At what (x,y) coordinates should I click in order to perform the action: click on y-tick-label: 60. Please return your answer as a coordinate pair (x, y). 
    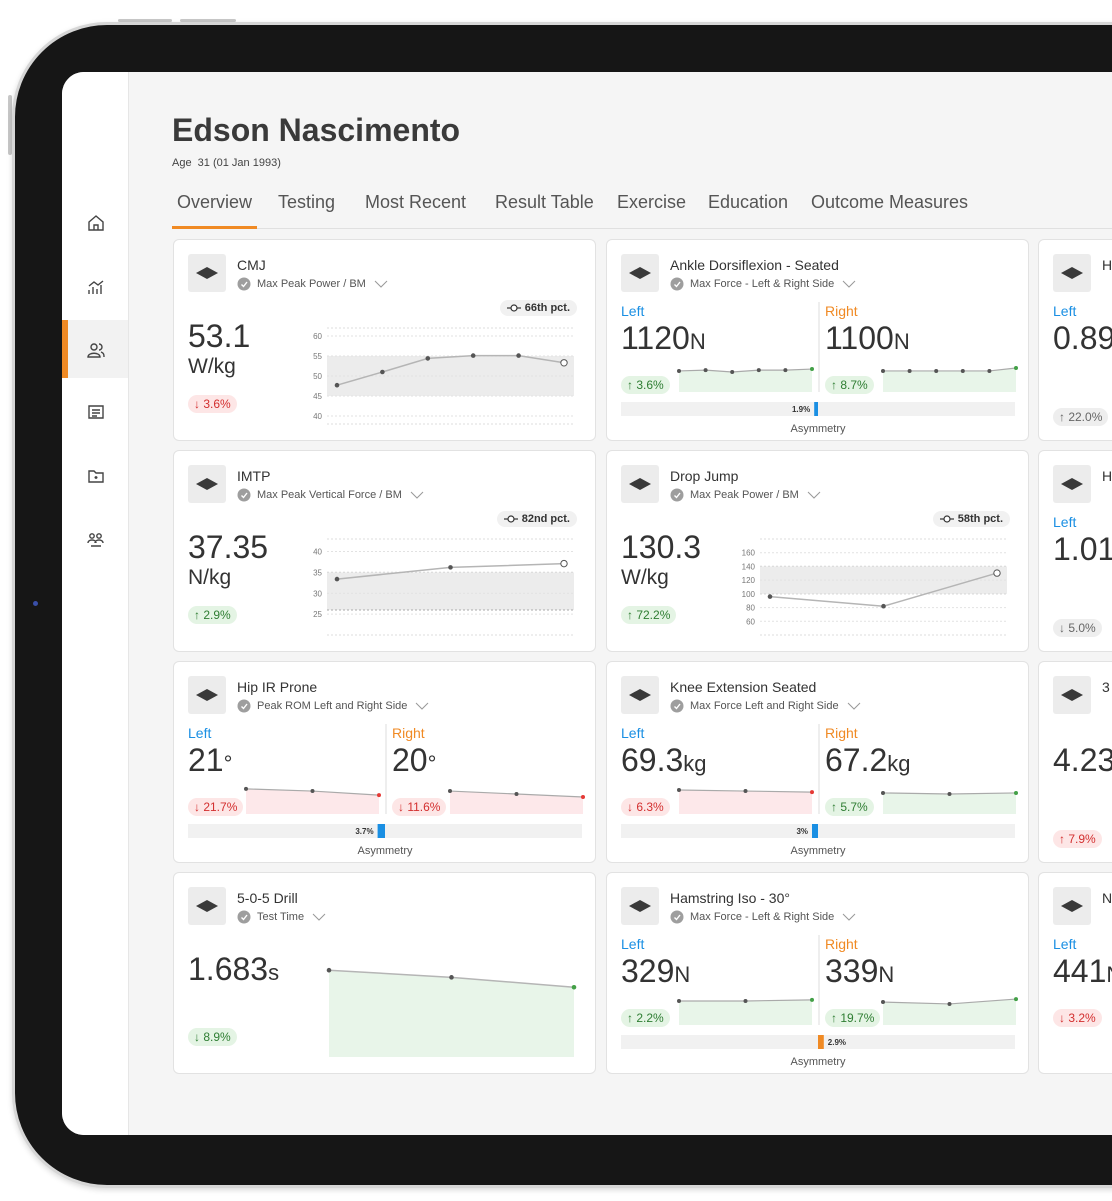
    Looking at the image, I should click on (750, 621).